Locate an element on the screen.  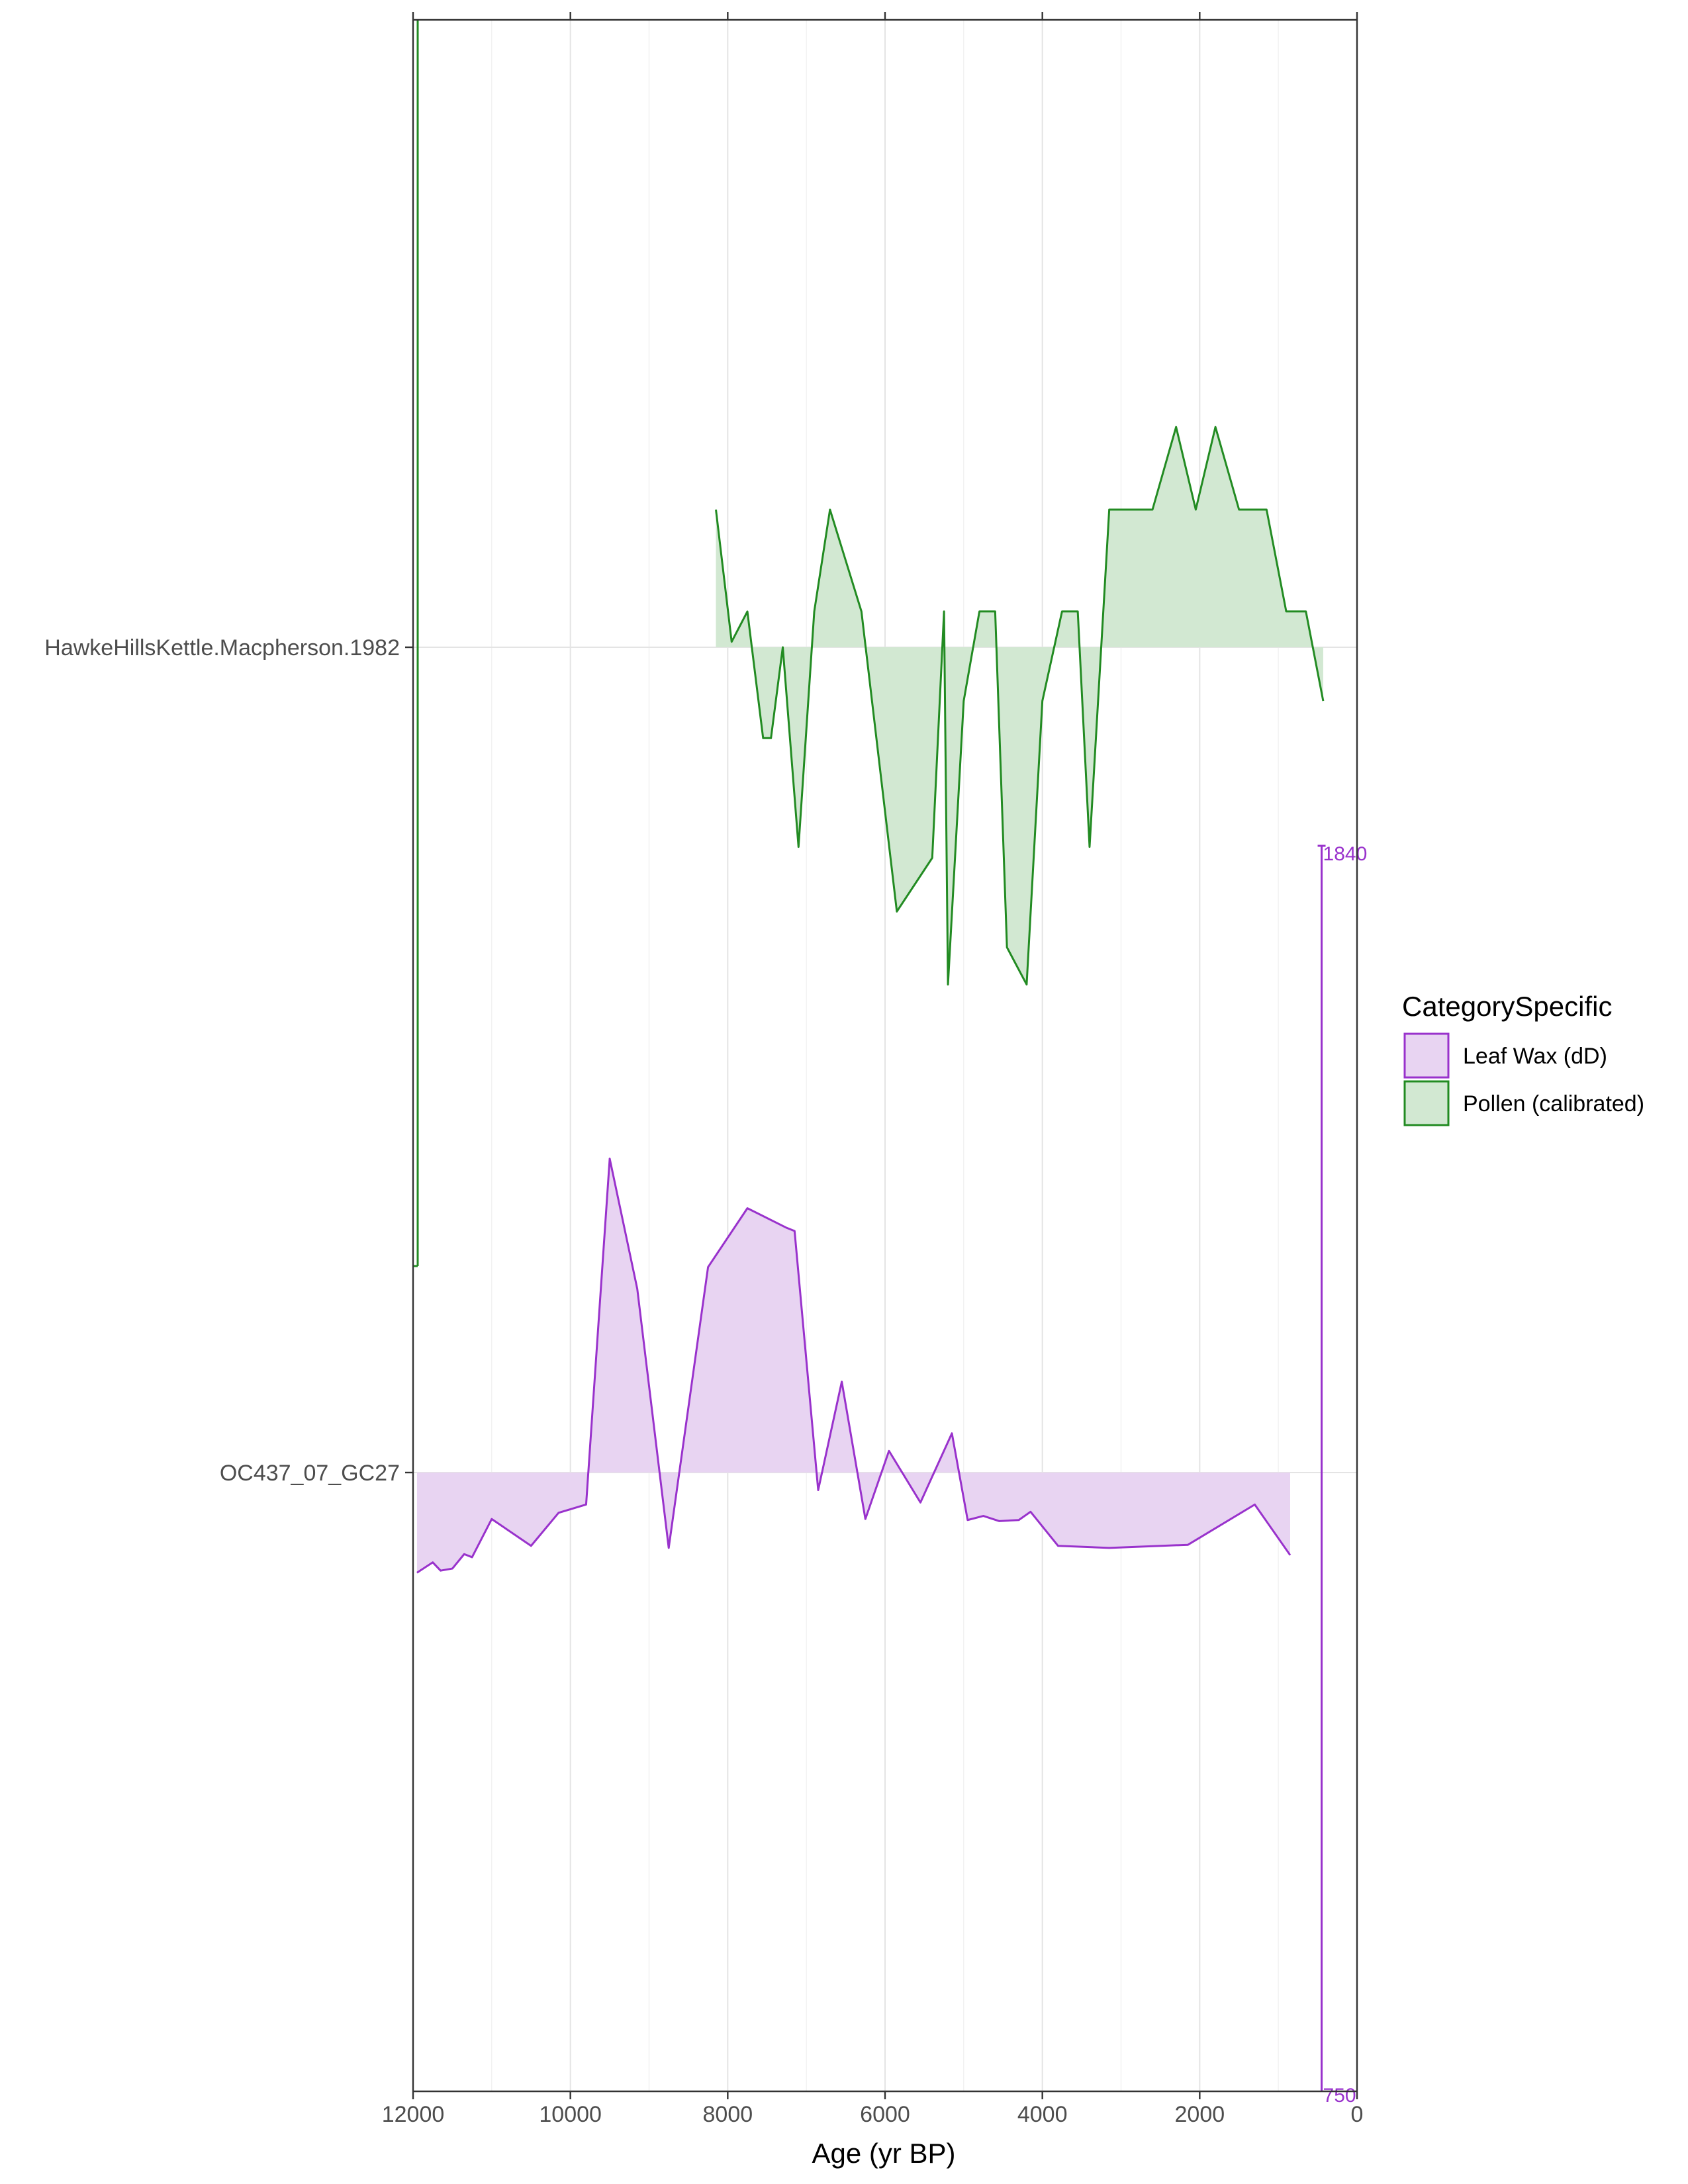
legend-key-pollen is located at coordinates (1426, 1103).